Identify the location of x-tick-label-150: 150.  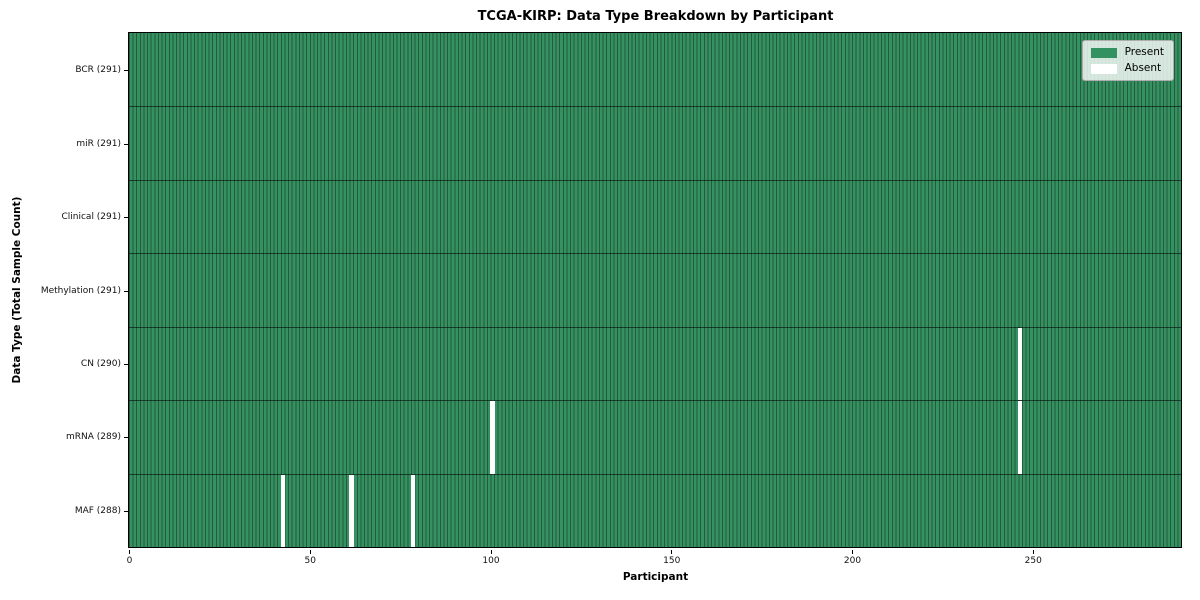
(672, 560).